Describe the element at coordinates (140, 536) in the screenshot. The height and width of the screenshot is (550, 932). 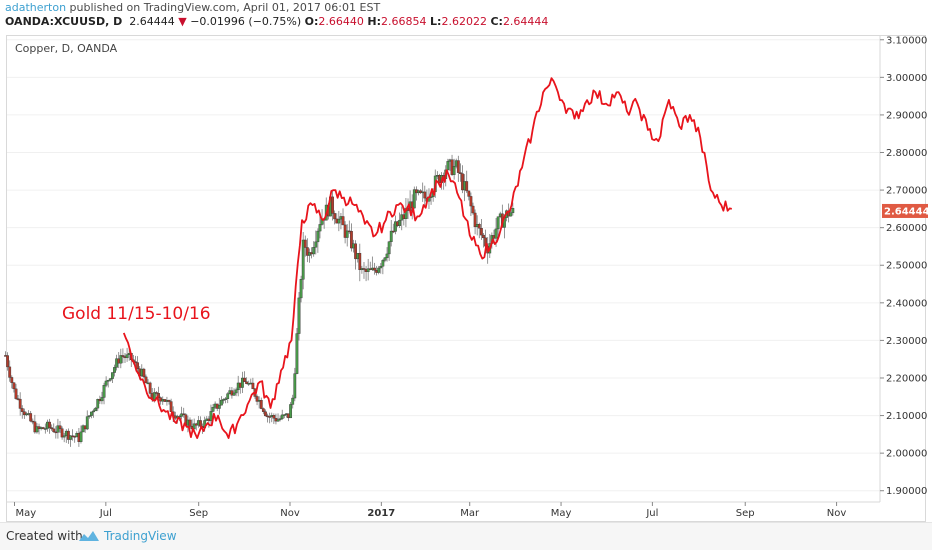
I see `tradingview-link: TradingView` at that location.